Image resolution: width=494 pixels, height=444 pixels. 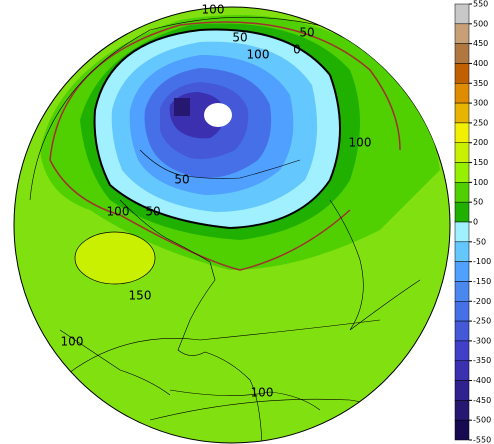 I want to click on colorbar-tick-label: 400, so click(x=480, y=63).